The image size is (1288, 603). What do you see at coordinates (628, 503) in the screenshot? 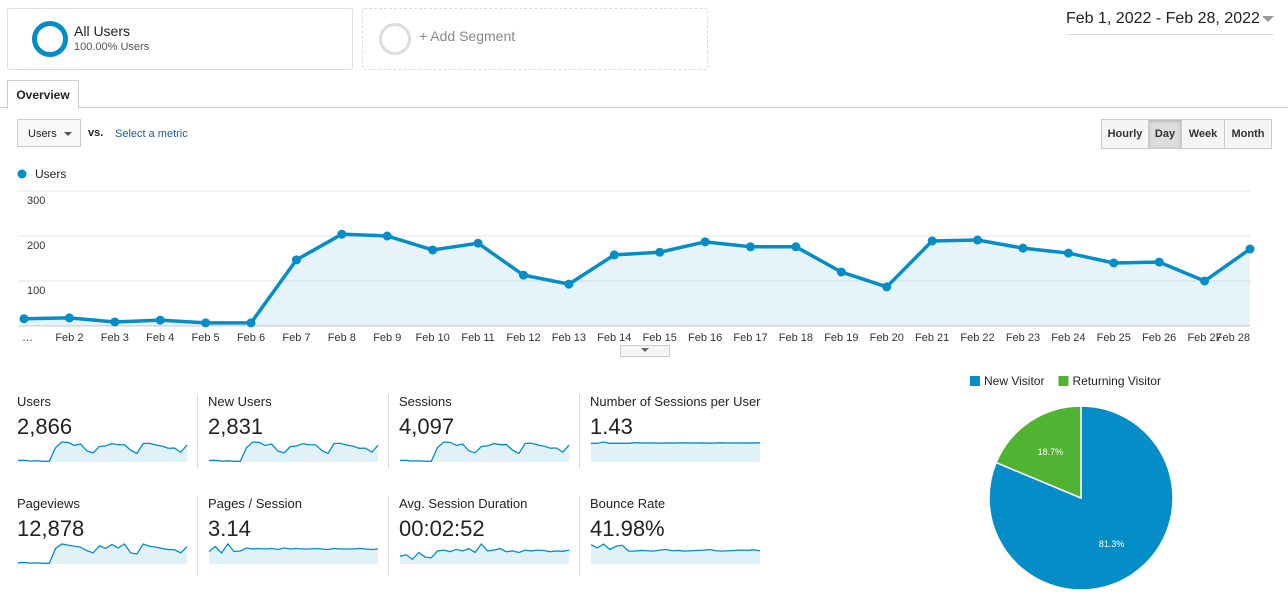
I see `metric-label: Bounce Rate` at bounding box center [628, 503].